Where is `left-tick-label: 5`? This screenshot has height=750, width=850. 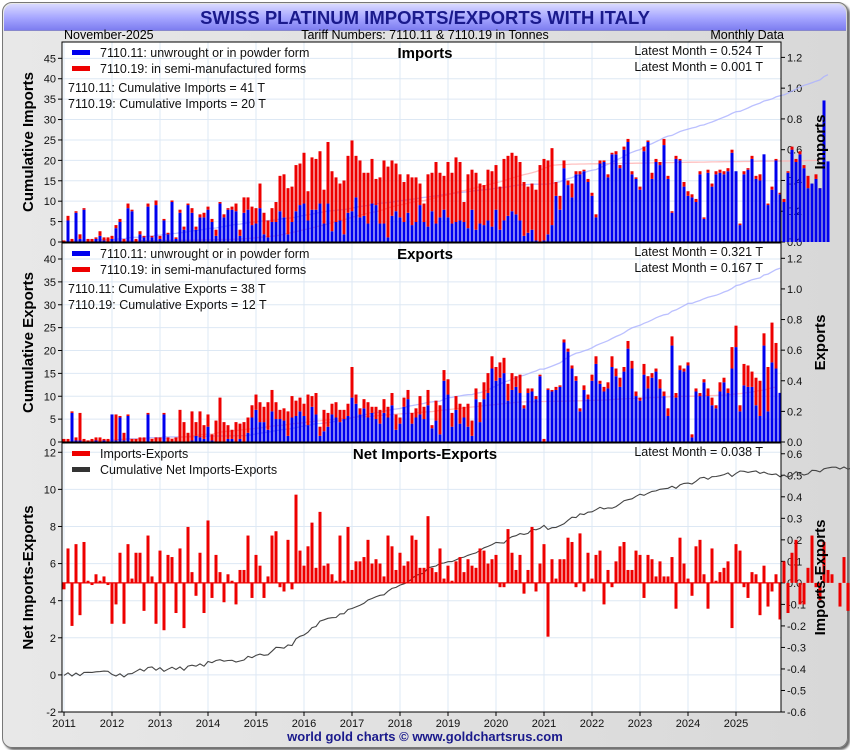 left-tick-label: 5 is located at coordinates (53, 420).